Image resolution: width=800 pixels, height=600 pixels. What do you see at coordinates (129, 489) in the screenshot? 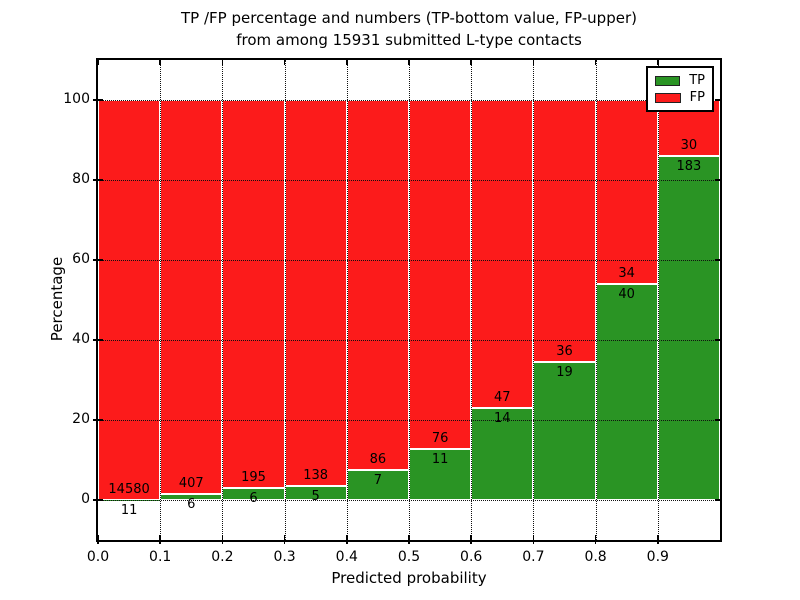
I see `fp-count-label: 14580` at bounding box center [129, 489].